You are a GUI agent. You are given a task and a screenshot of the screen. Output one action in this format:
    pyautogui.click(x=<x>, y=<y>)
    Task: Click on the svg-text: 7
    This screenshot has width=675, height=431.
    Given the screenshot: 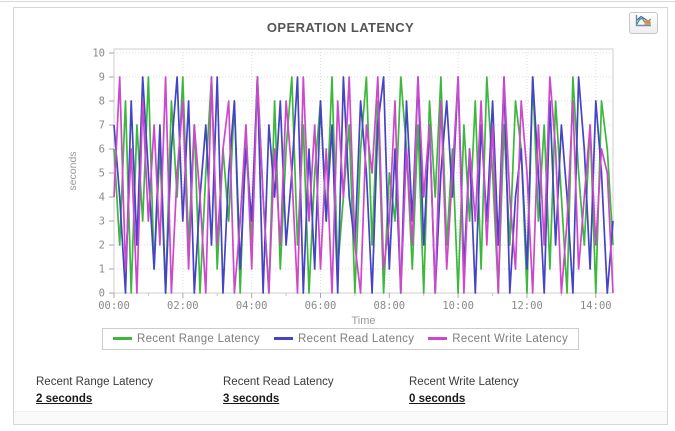 What is the action you would take?
    pyautogui.click(x=102, y=126)
    